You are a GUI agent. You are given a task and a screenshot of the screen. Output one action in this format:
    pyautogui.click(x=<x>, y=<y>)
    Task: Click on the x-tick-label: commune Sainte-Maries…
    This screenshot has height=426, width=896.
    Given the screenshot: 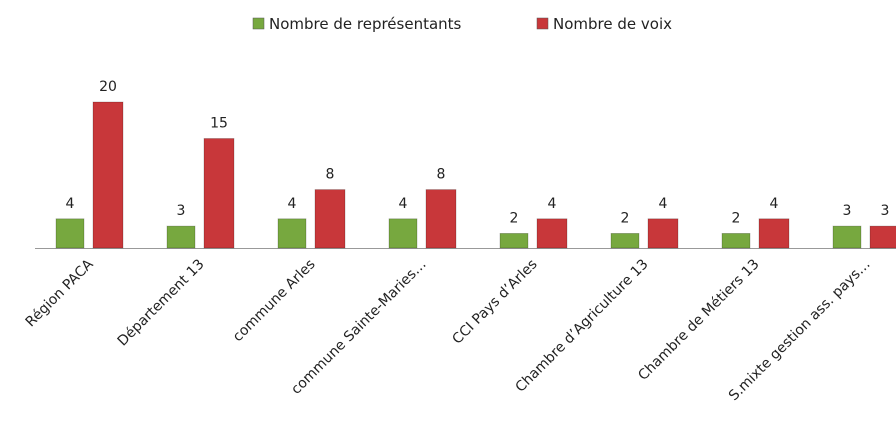 What is the action you would take?
    pyautogui.click(x=358, y=326)
    